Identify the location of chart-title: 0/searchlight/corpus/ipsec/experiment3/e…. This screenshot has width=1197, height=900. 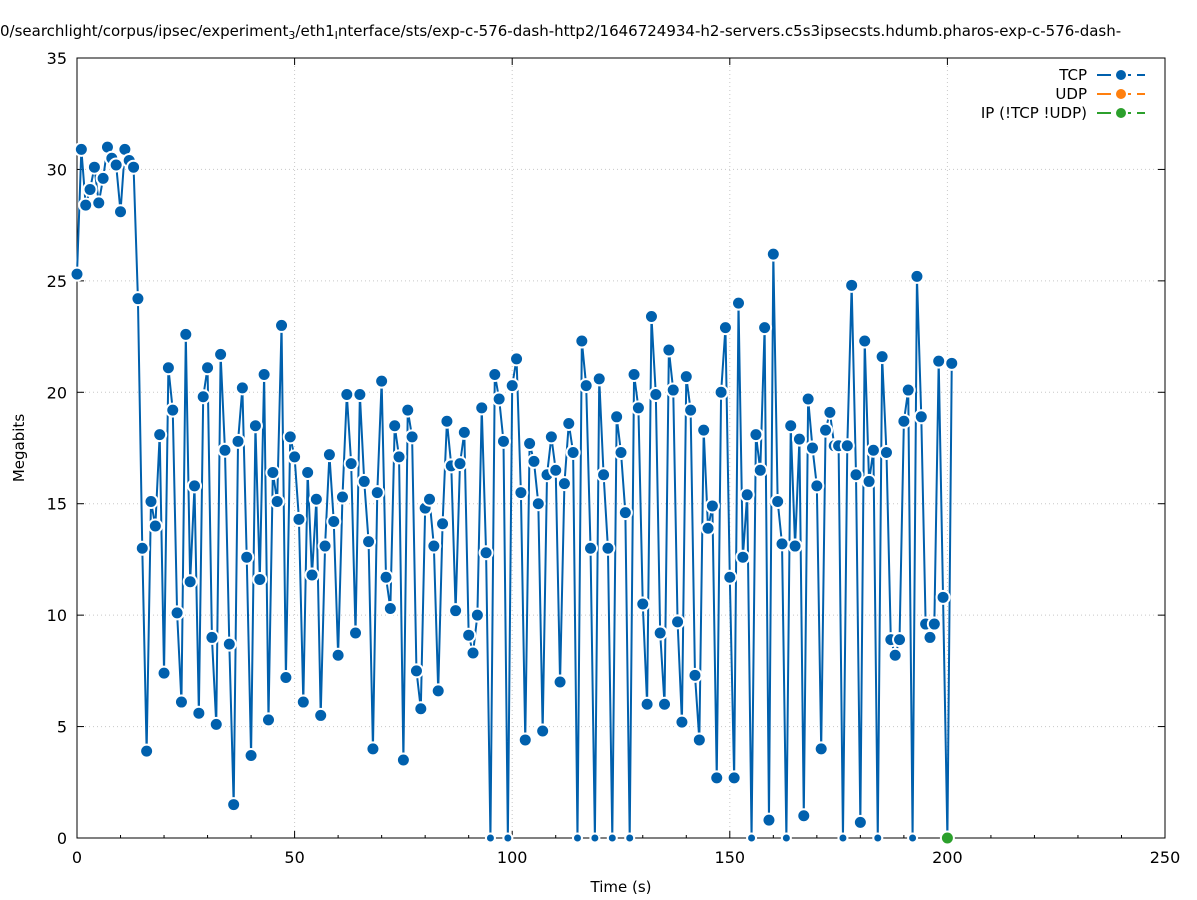
(560, 32).